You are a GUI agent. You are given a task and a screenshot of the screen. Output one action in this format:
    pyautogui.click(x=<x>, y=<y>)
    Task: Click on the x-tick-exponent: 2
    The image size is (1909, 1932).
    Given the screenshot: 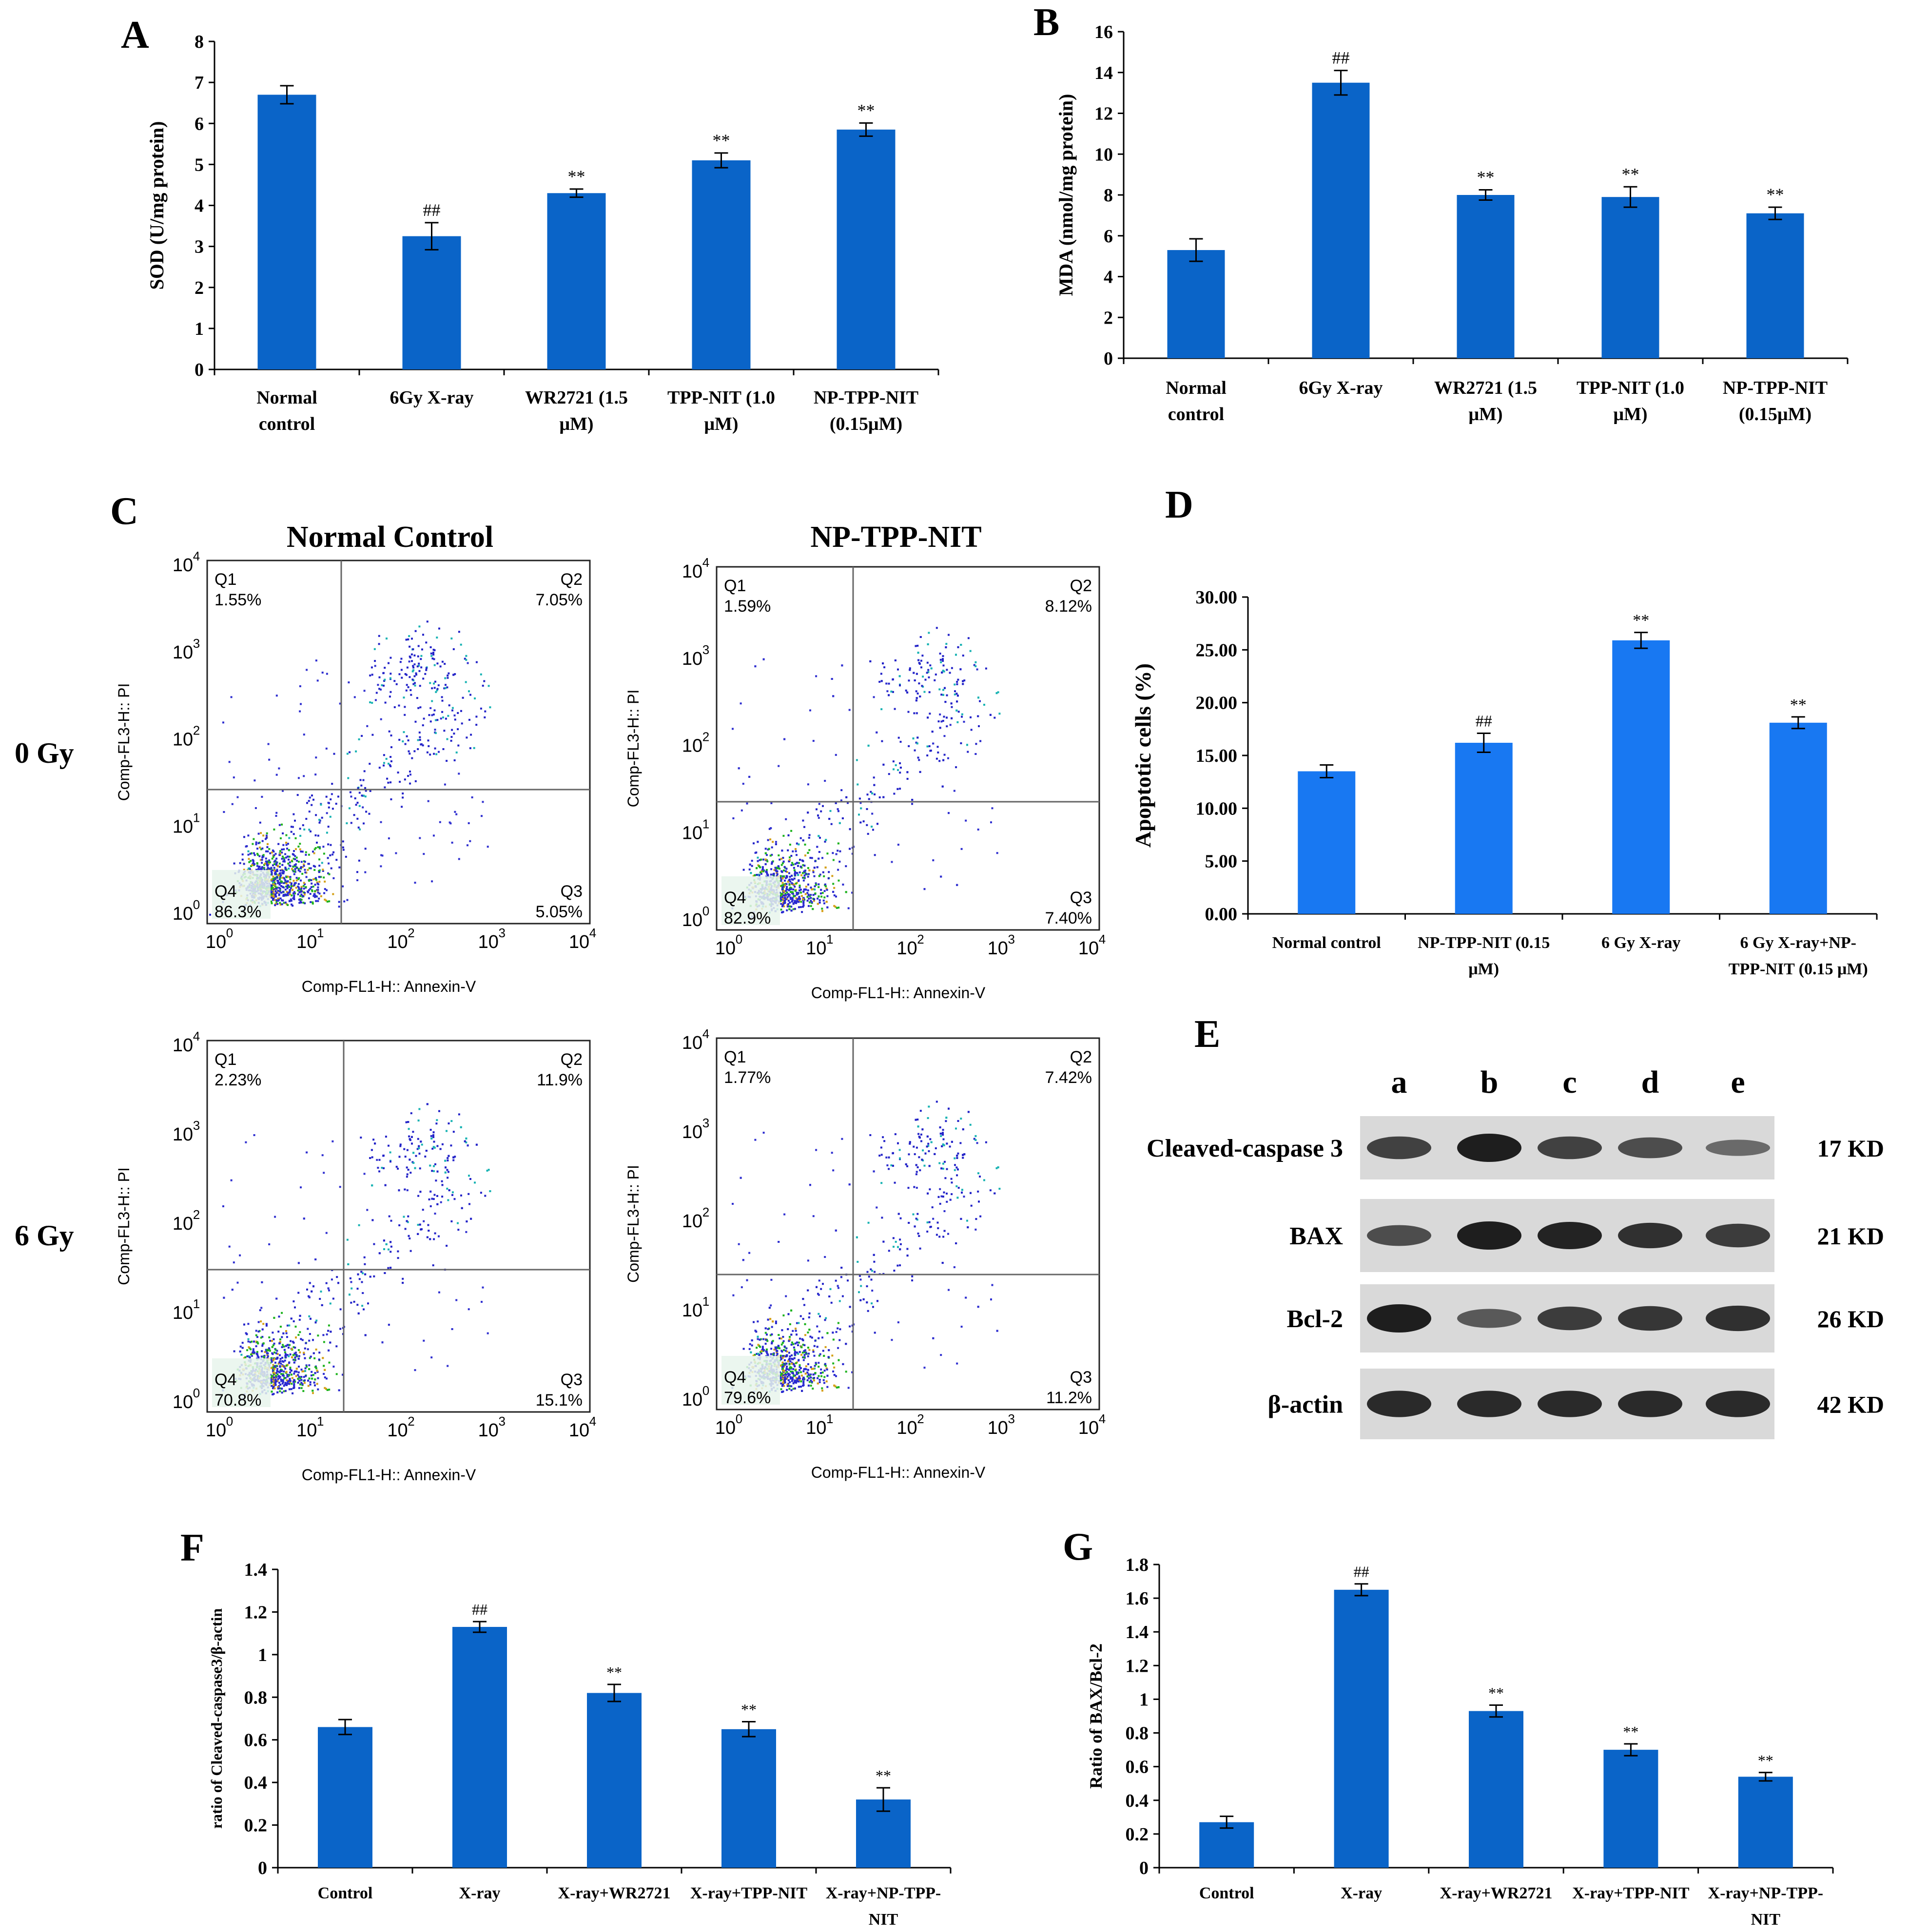 What is the action you would take?
    pyautogui.click(x=411, y=1421)
    